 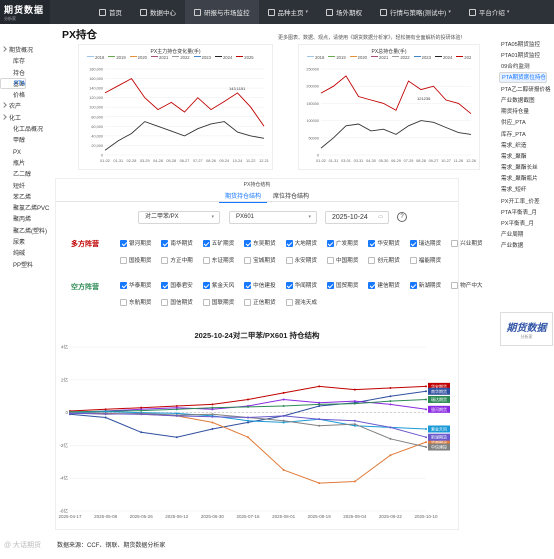 What do you see at coordinates (222, 12) in the screenshot?
I see `nav-item: 研报与市场监控` at bounding box center [222, 12].